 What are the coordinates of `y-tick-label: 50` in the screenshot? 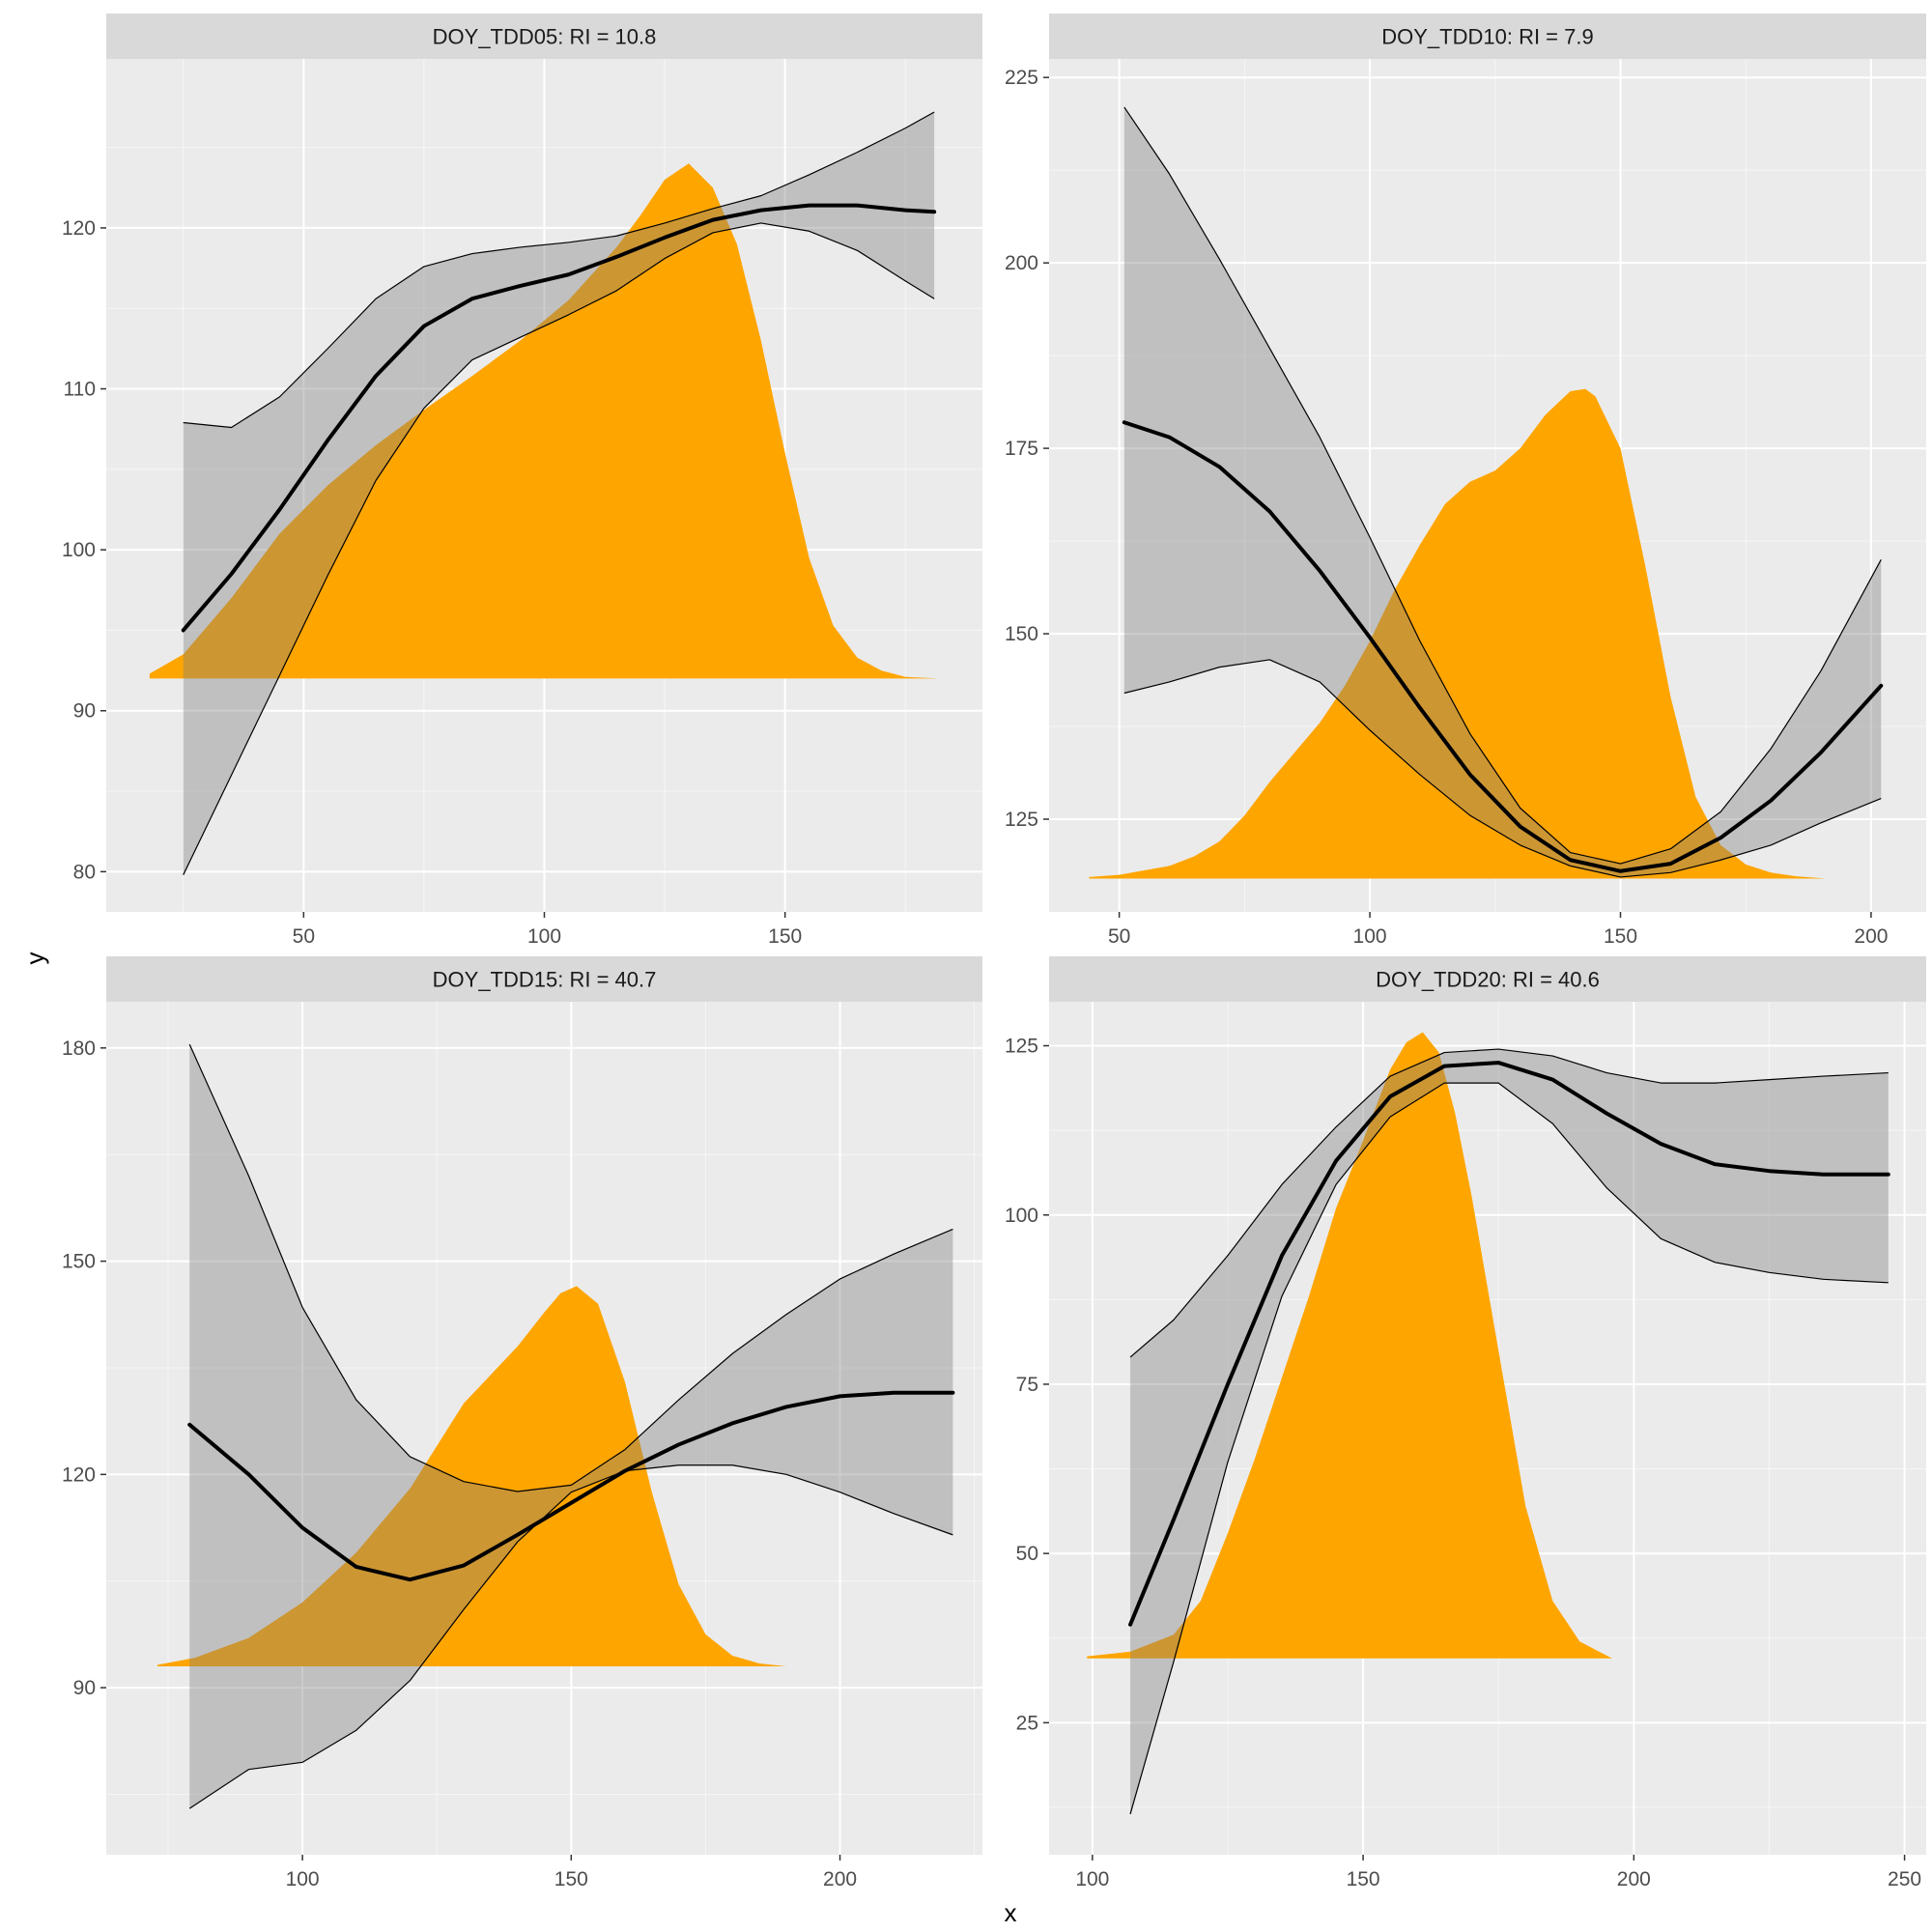 It's located at (1027, 1554).